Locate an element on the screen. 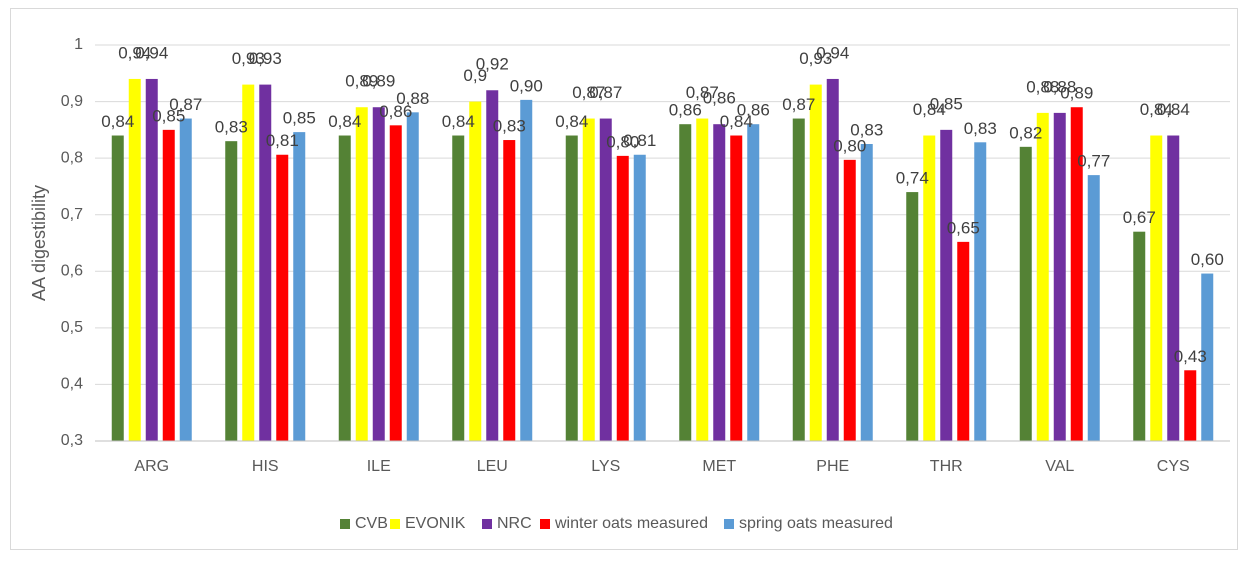 This screenshot has width=1246, height=564. data-label: 0,77 is located at coordinates (1093, 161).